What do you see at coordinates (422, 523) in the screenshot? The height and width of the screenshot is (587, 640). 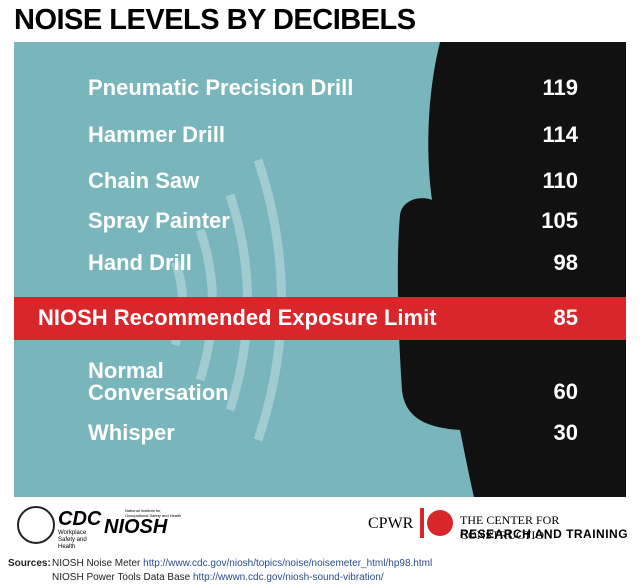 I see `cpwr-logo-bar` at bounding box center [422, 523].